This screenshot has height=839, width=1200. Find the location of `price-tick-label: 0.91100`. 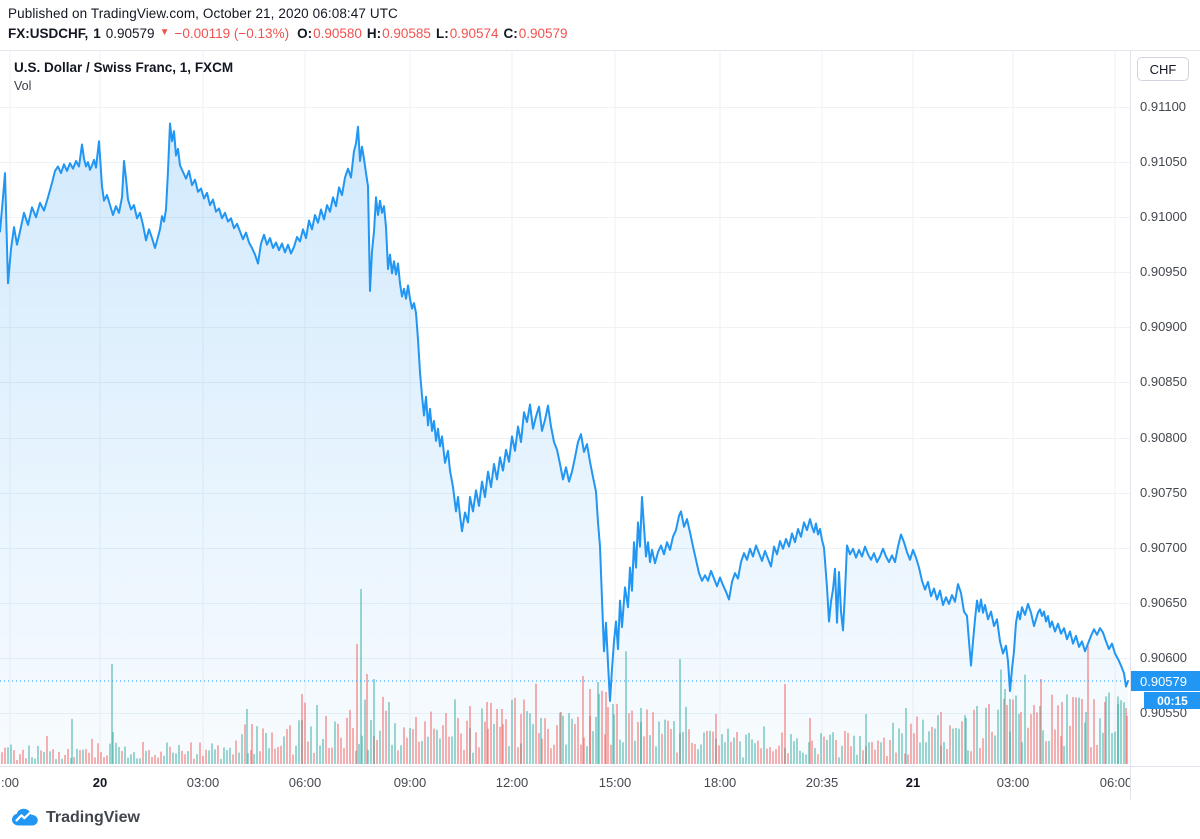

price-tick-label: 0.91100 is located at coordinates (1163, 106).